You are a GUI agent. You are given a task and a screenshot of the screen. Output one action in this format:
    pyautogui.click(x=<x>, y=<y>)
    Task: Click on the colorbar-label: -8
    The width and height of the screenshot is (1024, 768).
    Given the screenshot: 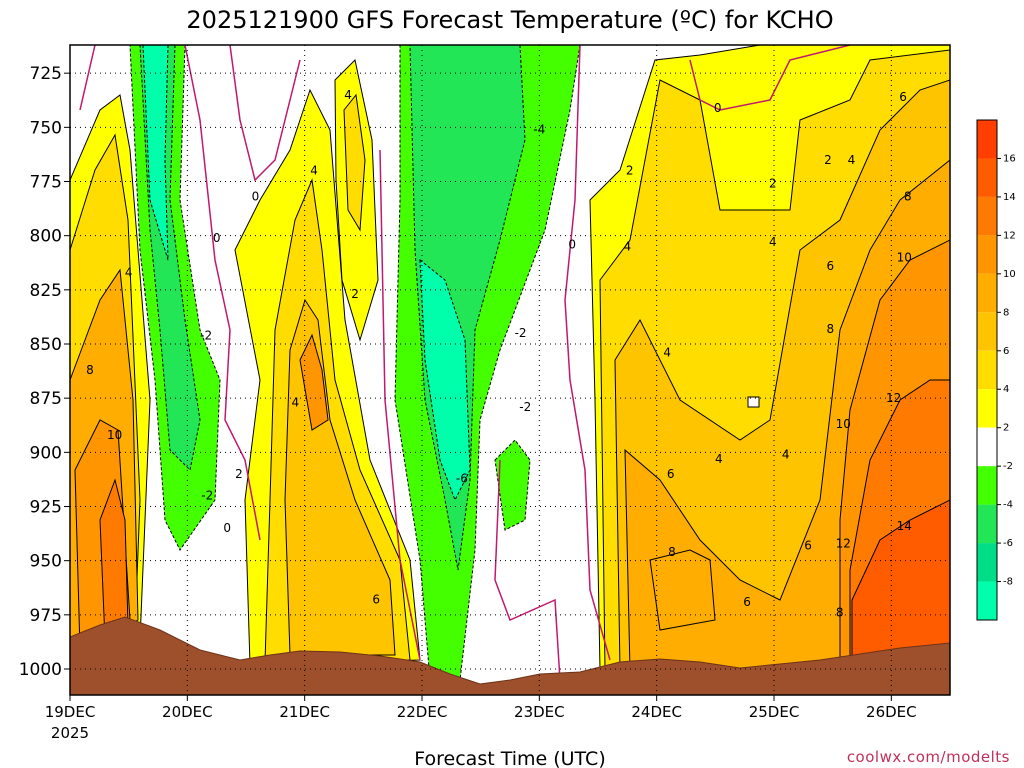 What is the action you would take?
    pyautogui.click(x=1008, y=582)
    